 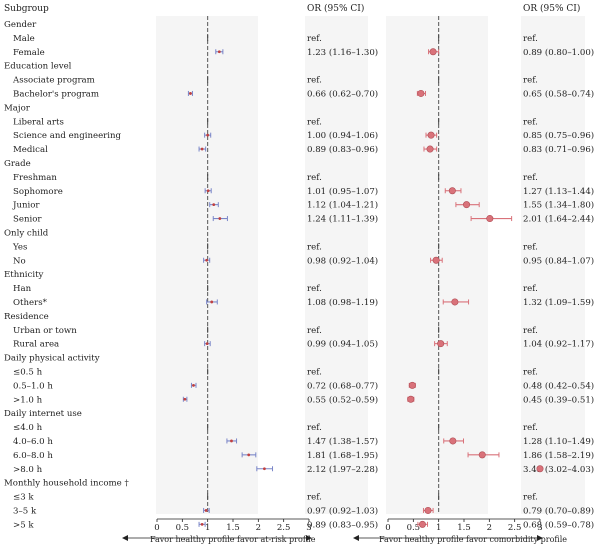 I want to click on subgroup-label: >1.0 h, so click(x=28, y=400).